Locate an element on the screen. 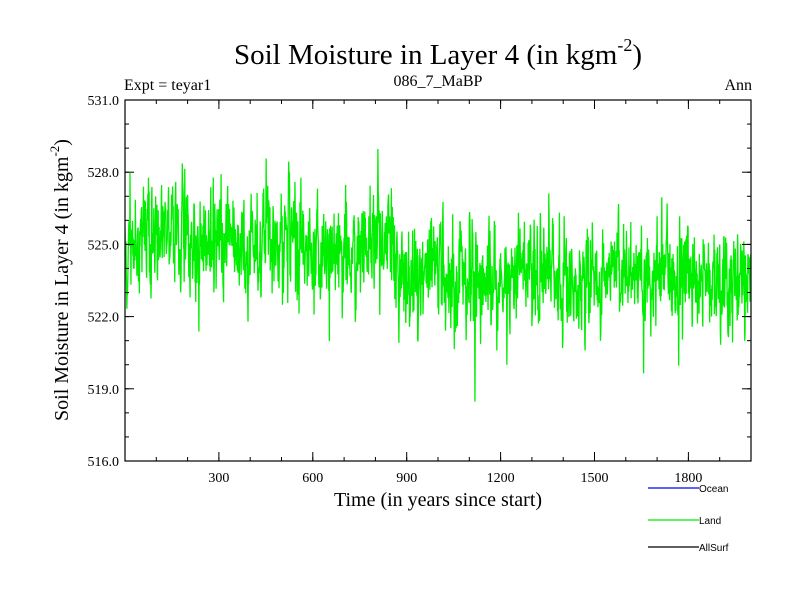  x-tick-label: 300 is located at coordinates (218, 478).